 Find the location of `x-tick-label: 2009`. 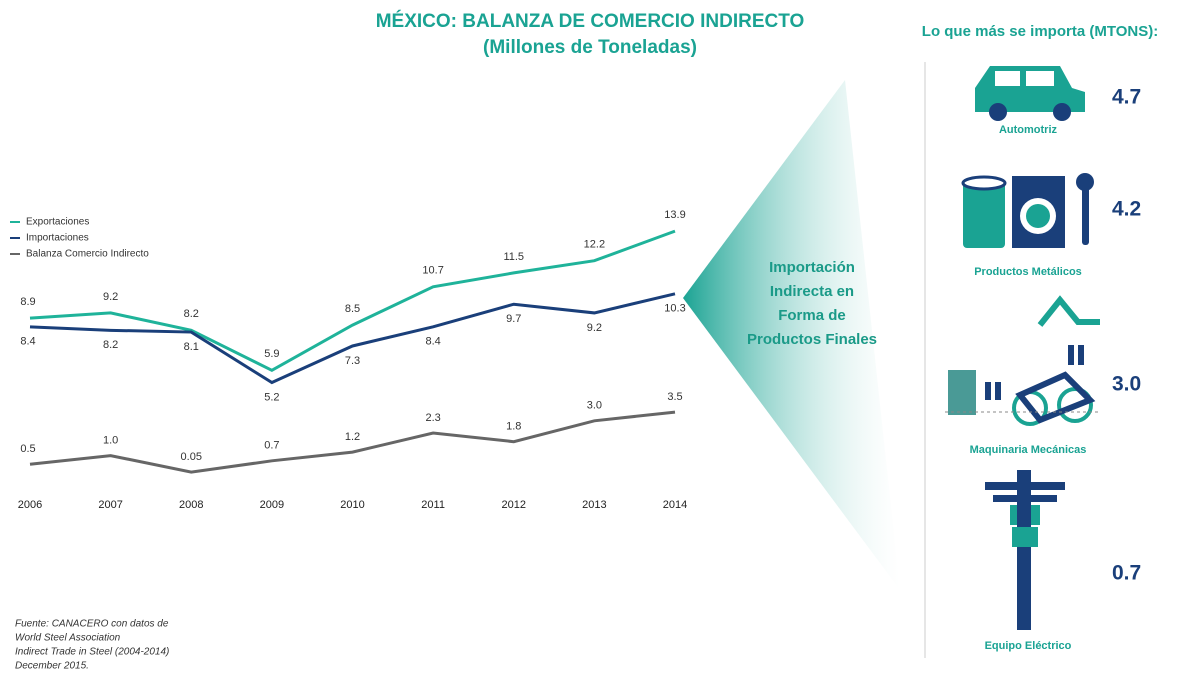

x-tick-label: 2009 is located at coordinates (272, 505).